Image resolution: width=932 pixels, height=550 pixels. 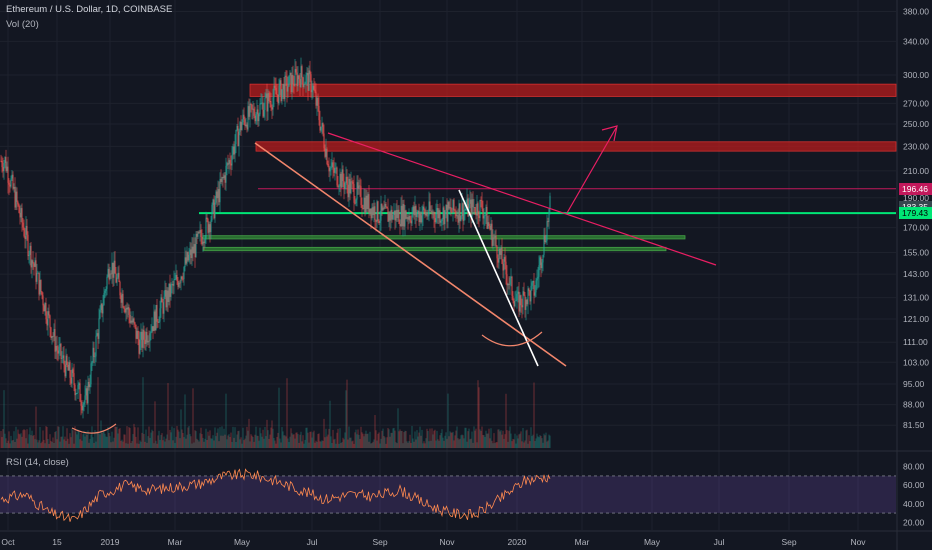 I want to click on price-axis-label: 380.00, so click(x=916, y=12).